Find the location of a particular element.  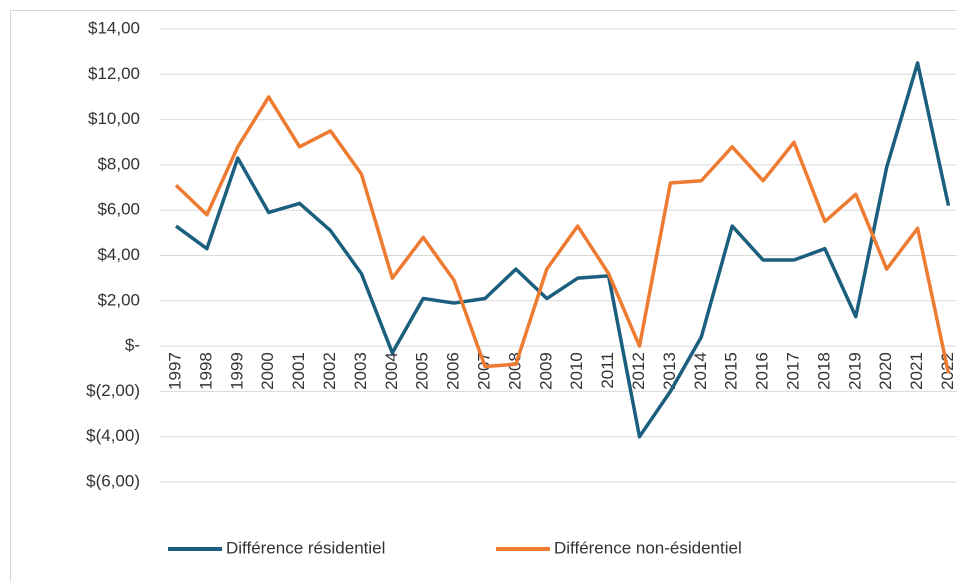

x-tick-label: 2008 is located at coordinates (514, 371).